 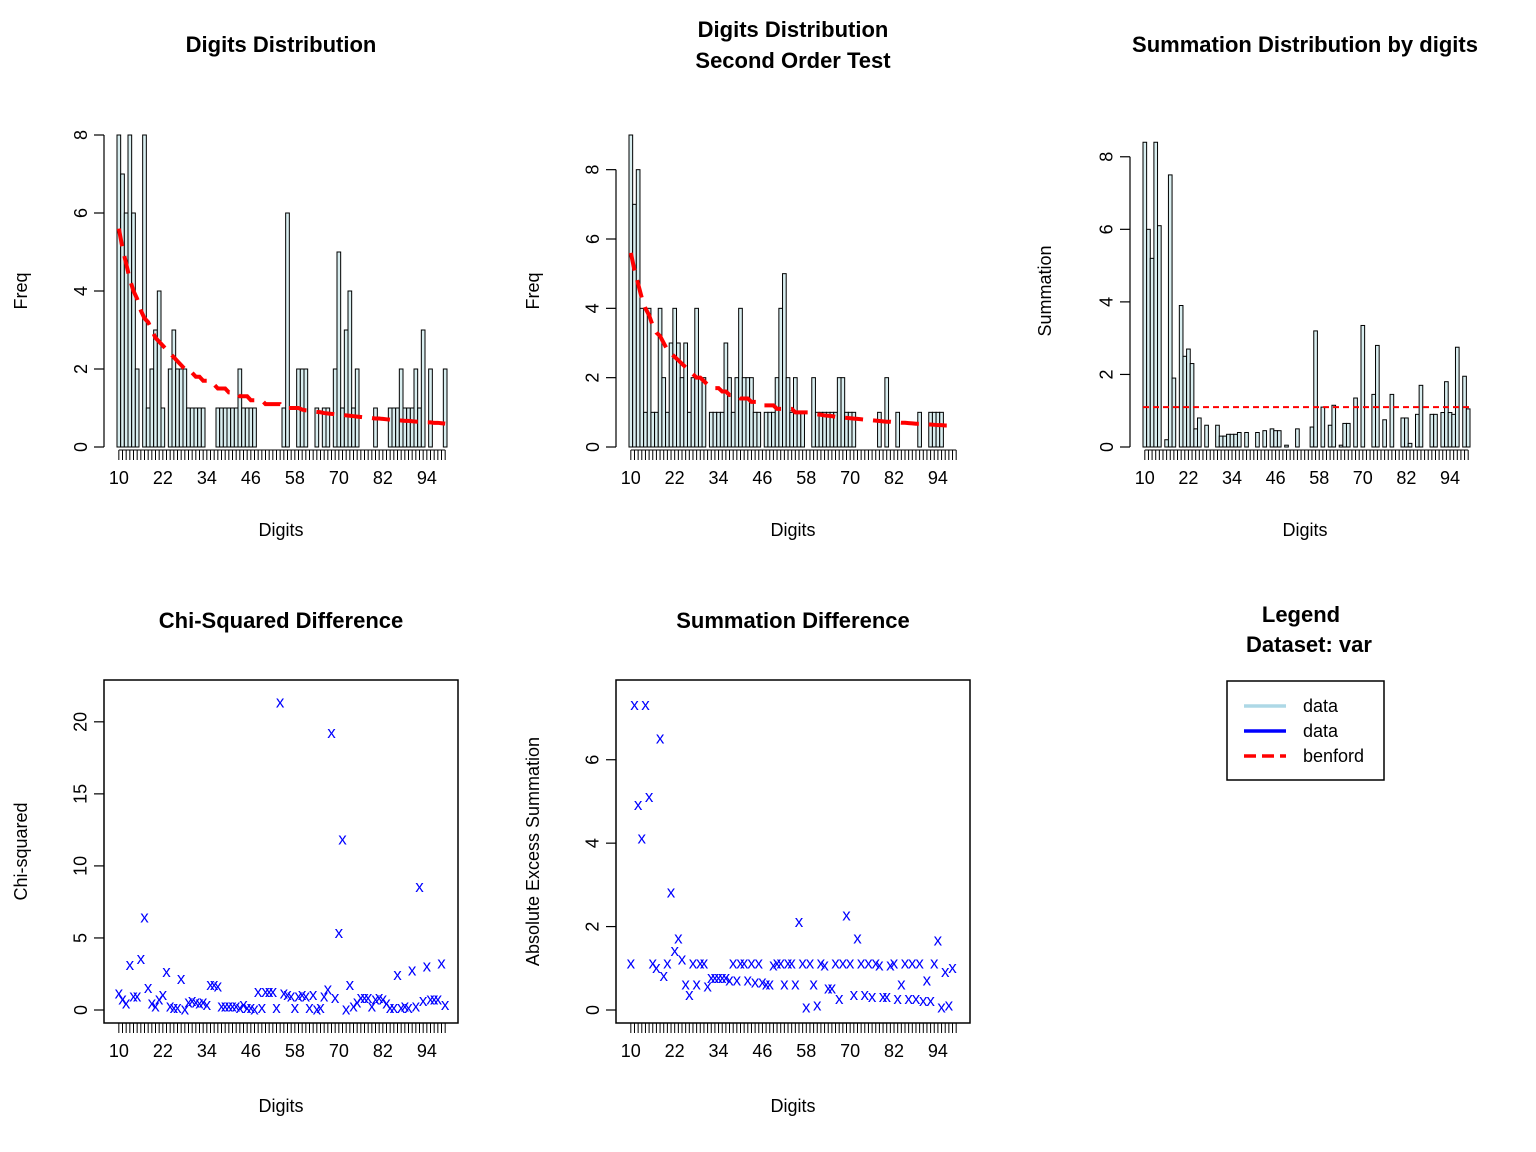 I want to click on x-tick-label: 70, so click(x=339, y=1051).